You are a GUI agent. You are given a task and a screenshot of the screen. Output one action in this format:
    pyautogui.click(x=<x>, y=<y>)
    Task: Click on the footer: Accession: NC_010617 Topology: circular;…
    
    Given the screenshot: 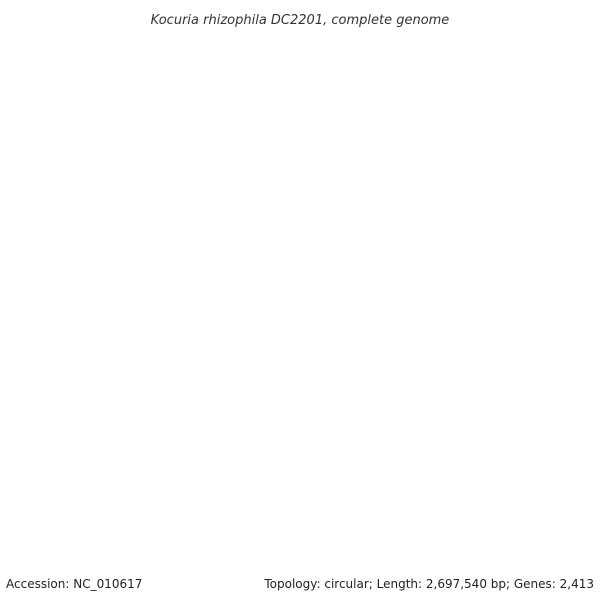 What is the action you would take?
    pyautogui.click(x=300, y=584)
    